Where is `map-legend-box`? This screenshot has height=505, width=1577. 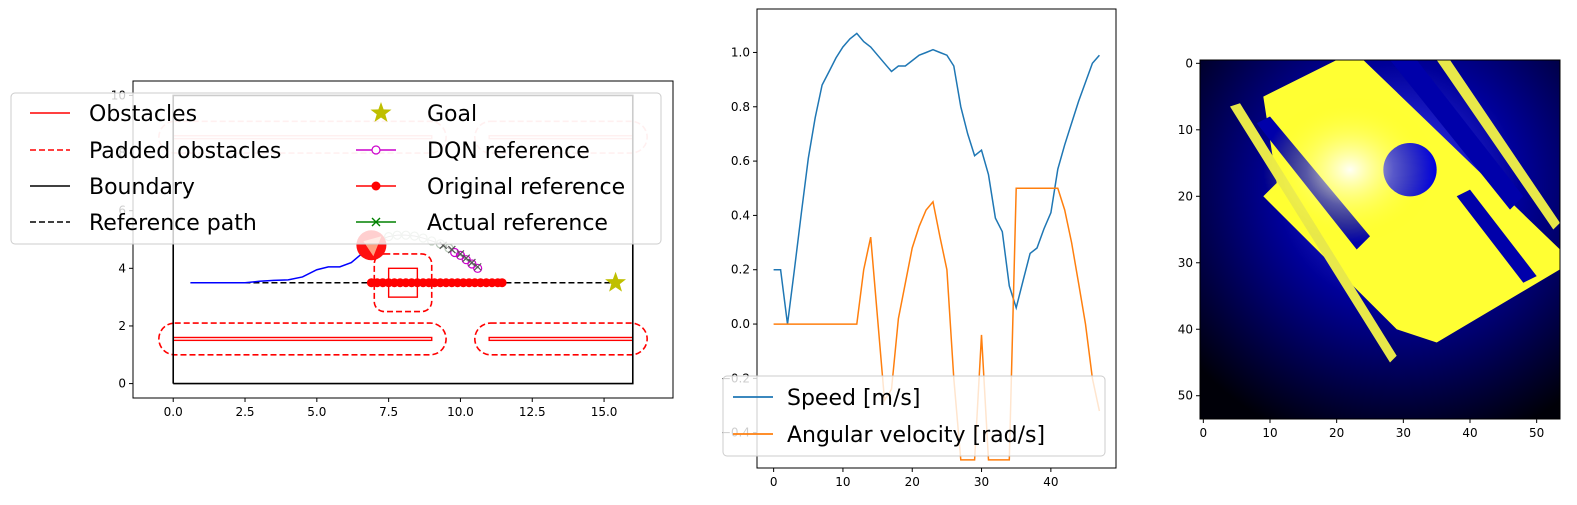
map-legend-box is located at coordinates (336, 168).